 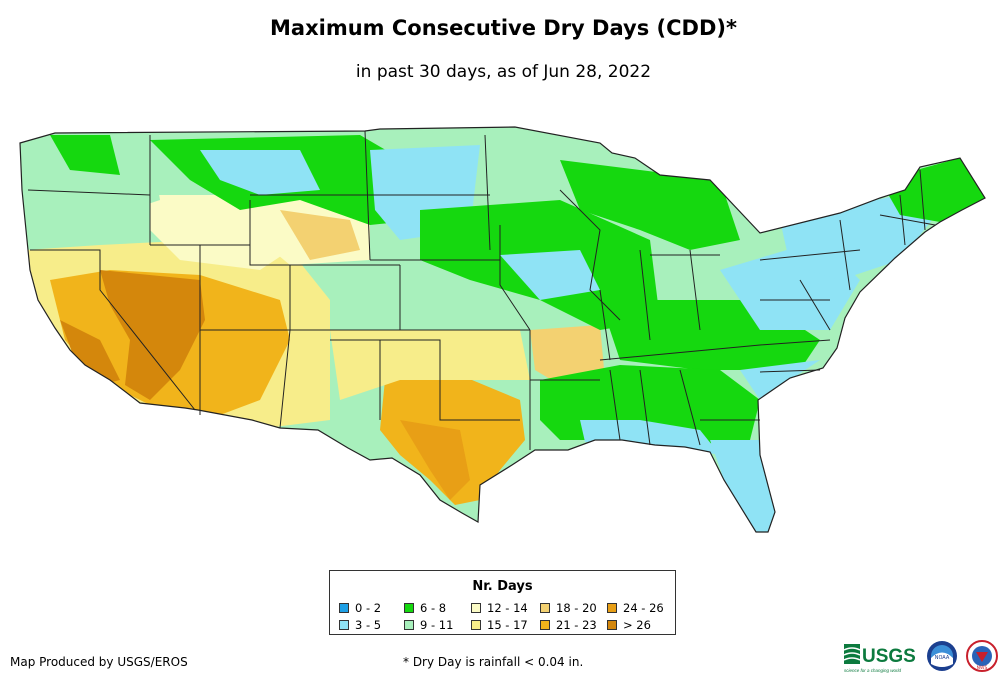 What do you see at coordinates (90, 180) in the screenshot?
I see `region-pacificnw-lightgreen` at bounding box center [90, 180].